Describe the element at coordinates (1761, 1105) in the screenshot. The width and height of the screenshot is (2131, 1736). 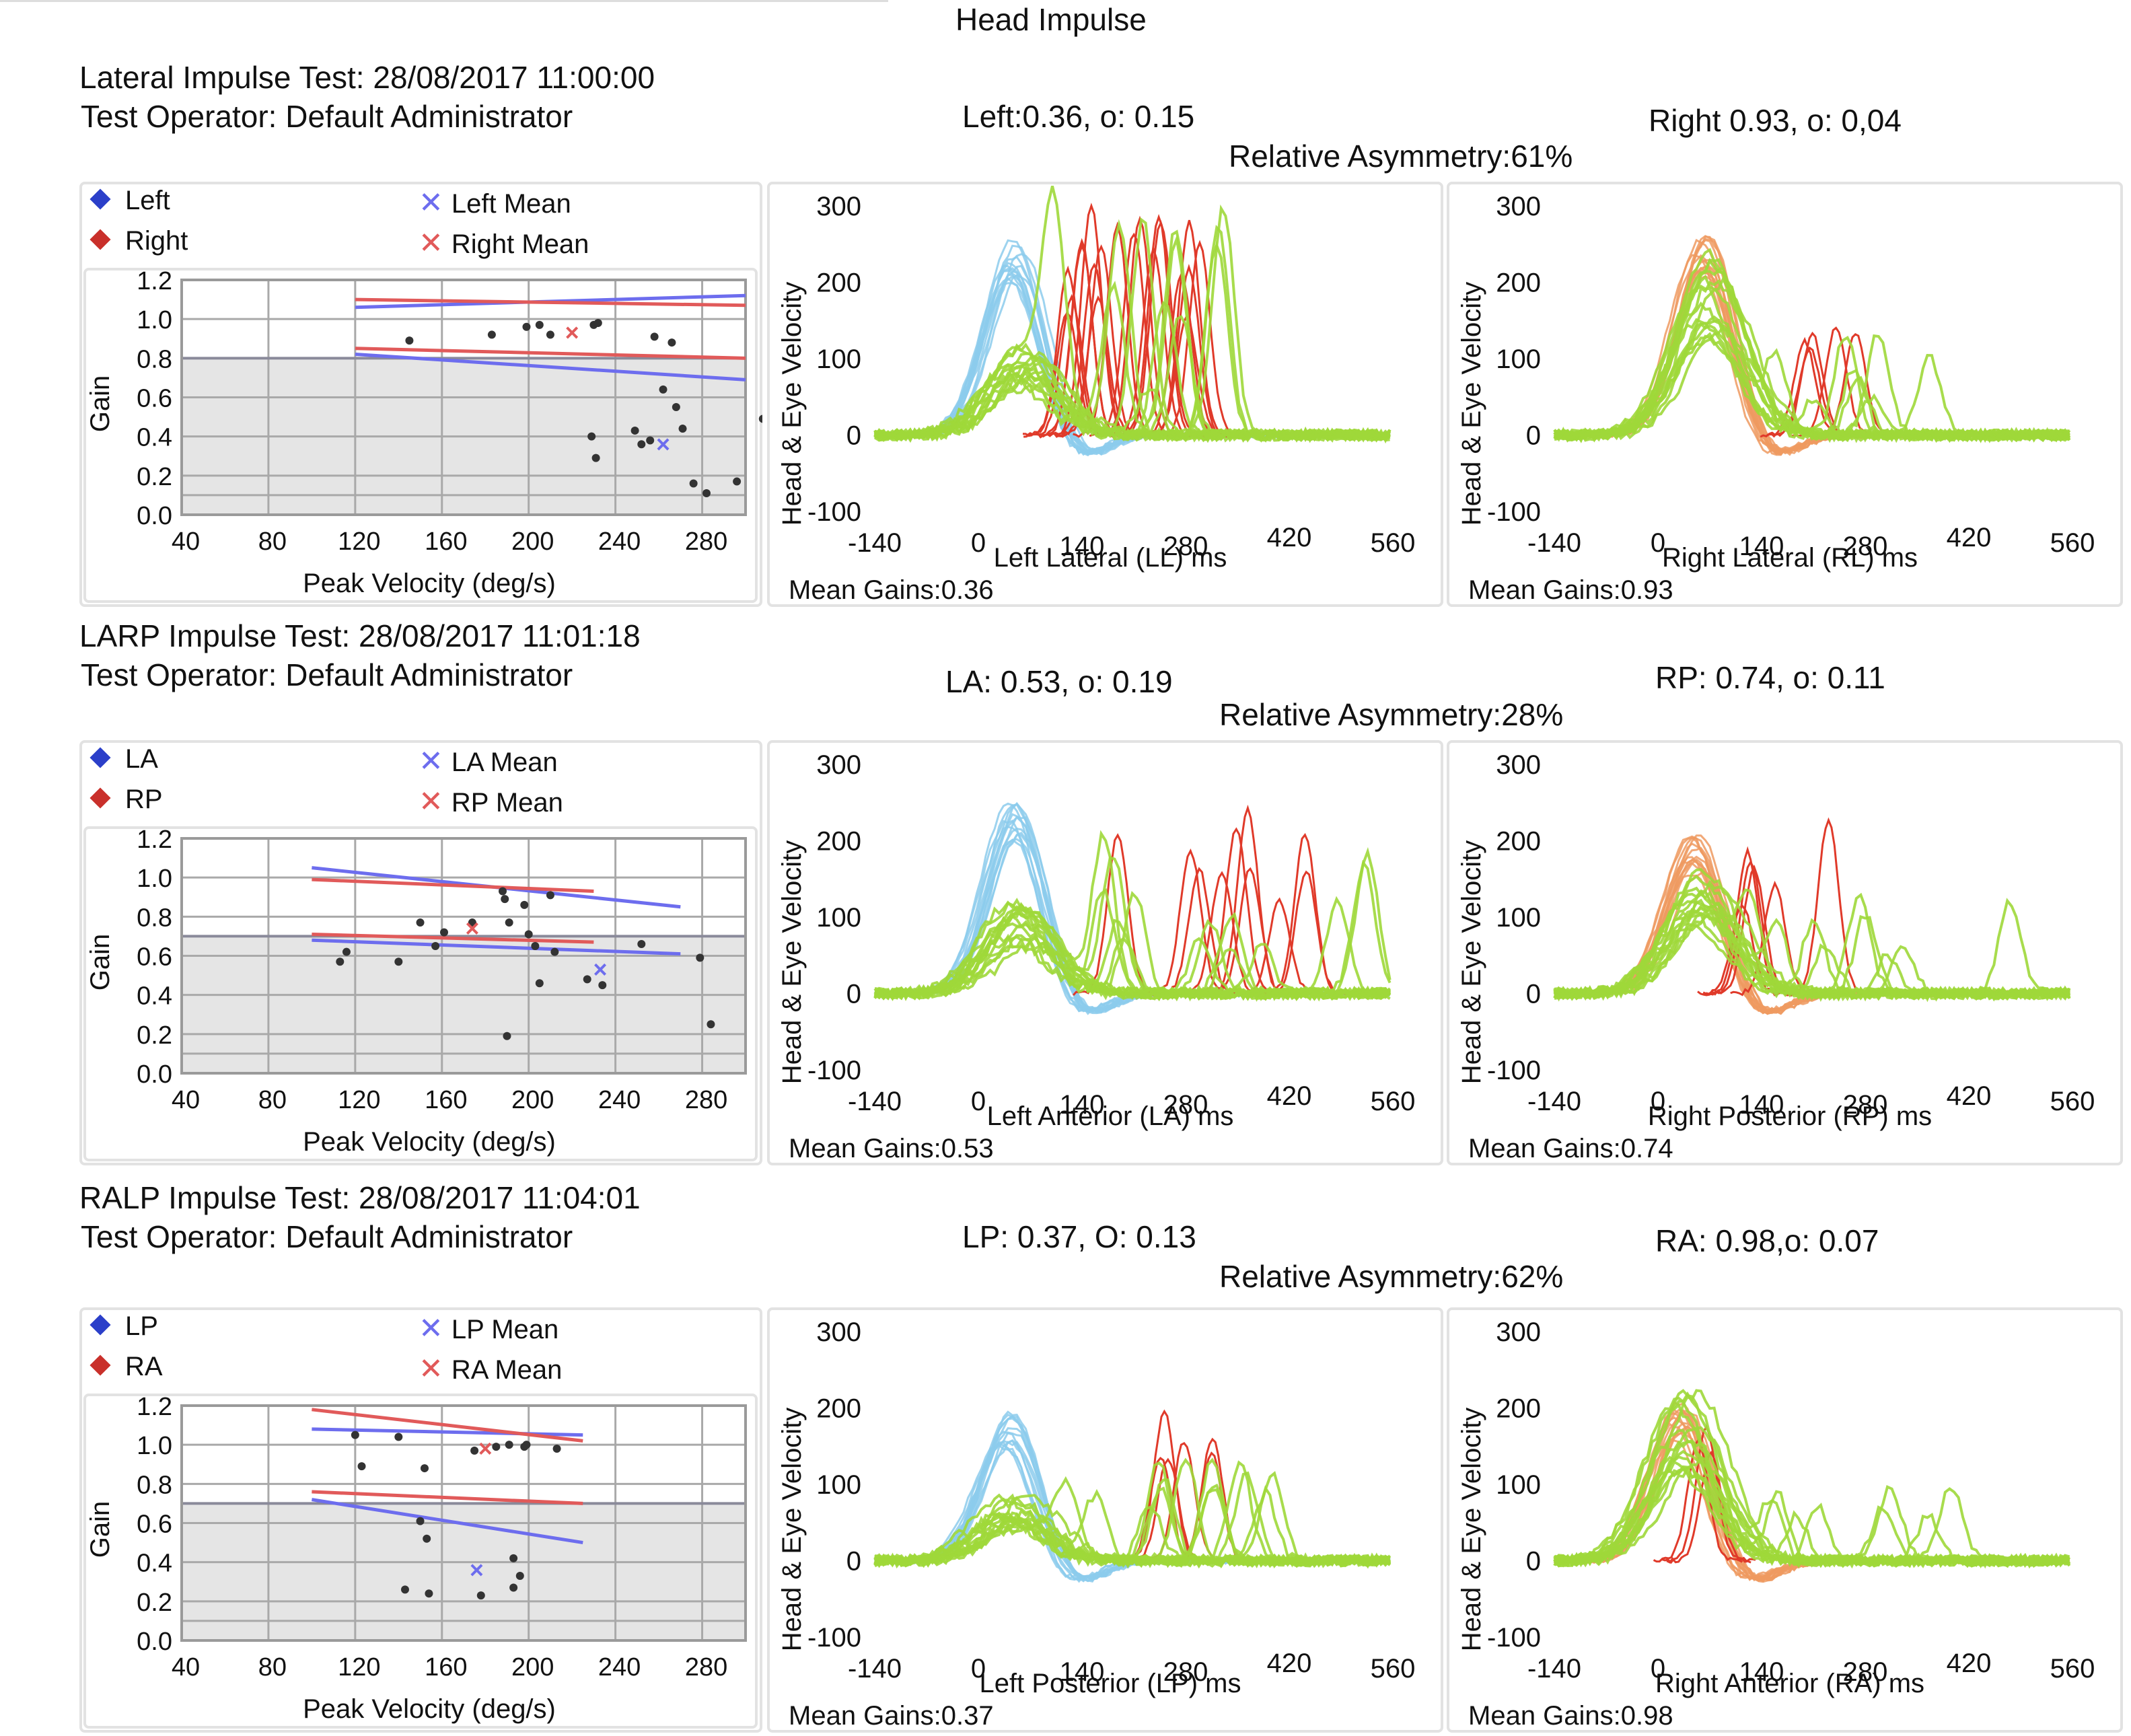
I see `x-tick-label: 140` at that location.